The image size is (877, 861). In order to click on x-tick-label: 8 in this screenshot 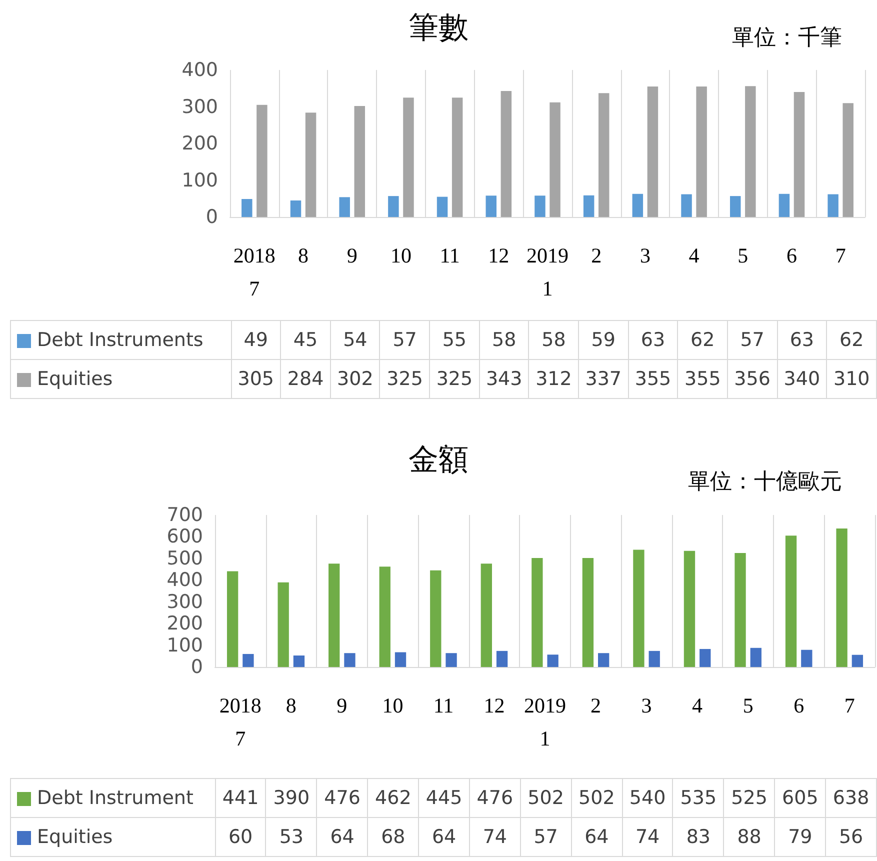, I will do `click(303, 256)`.